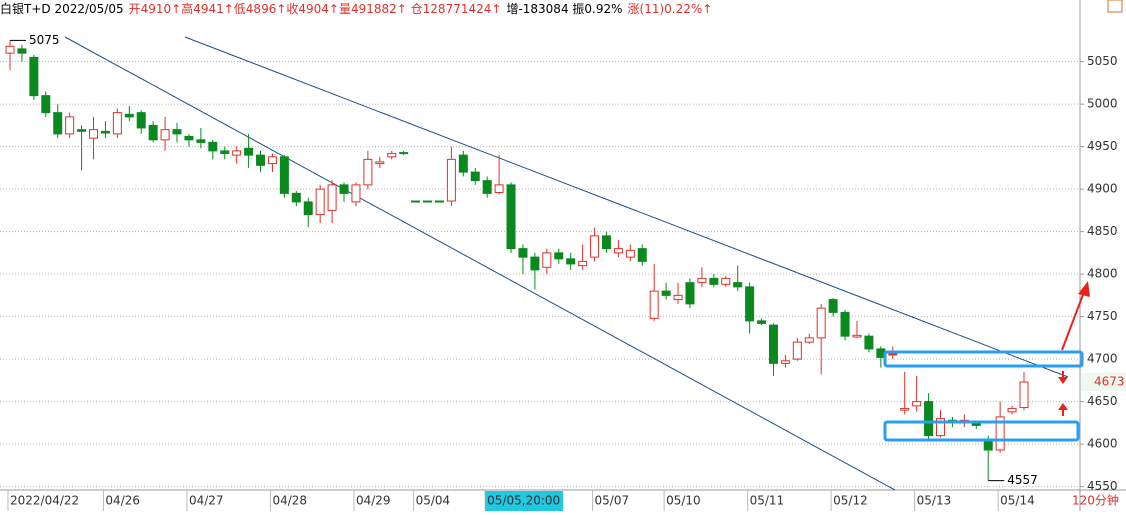 This screenshot has height=515, width=1126. What do you see at coordinates (433, 501) in the screenshot?
I see `x-tick-label: 05/04` at bounding box center [433, 501].